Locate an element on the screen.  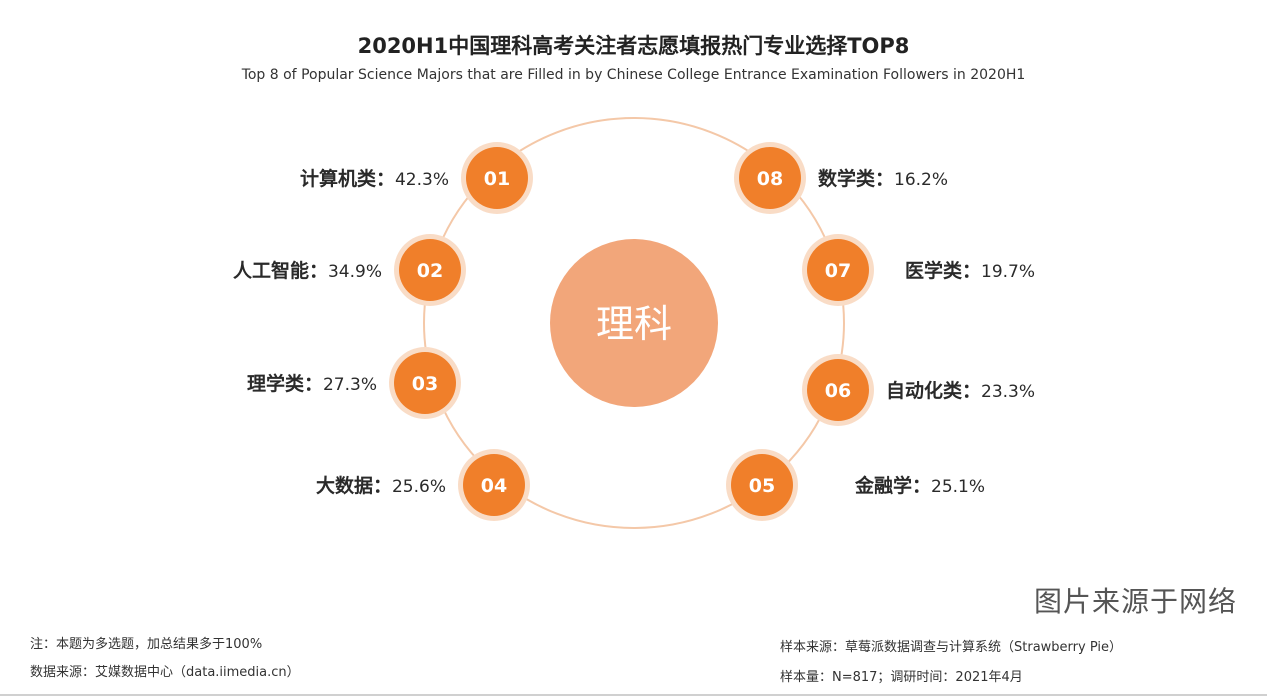
major-value: 25.6% is located at coordinates (419, 487).